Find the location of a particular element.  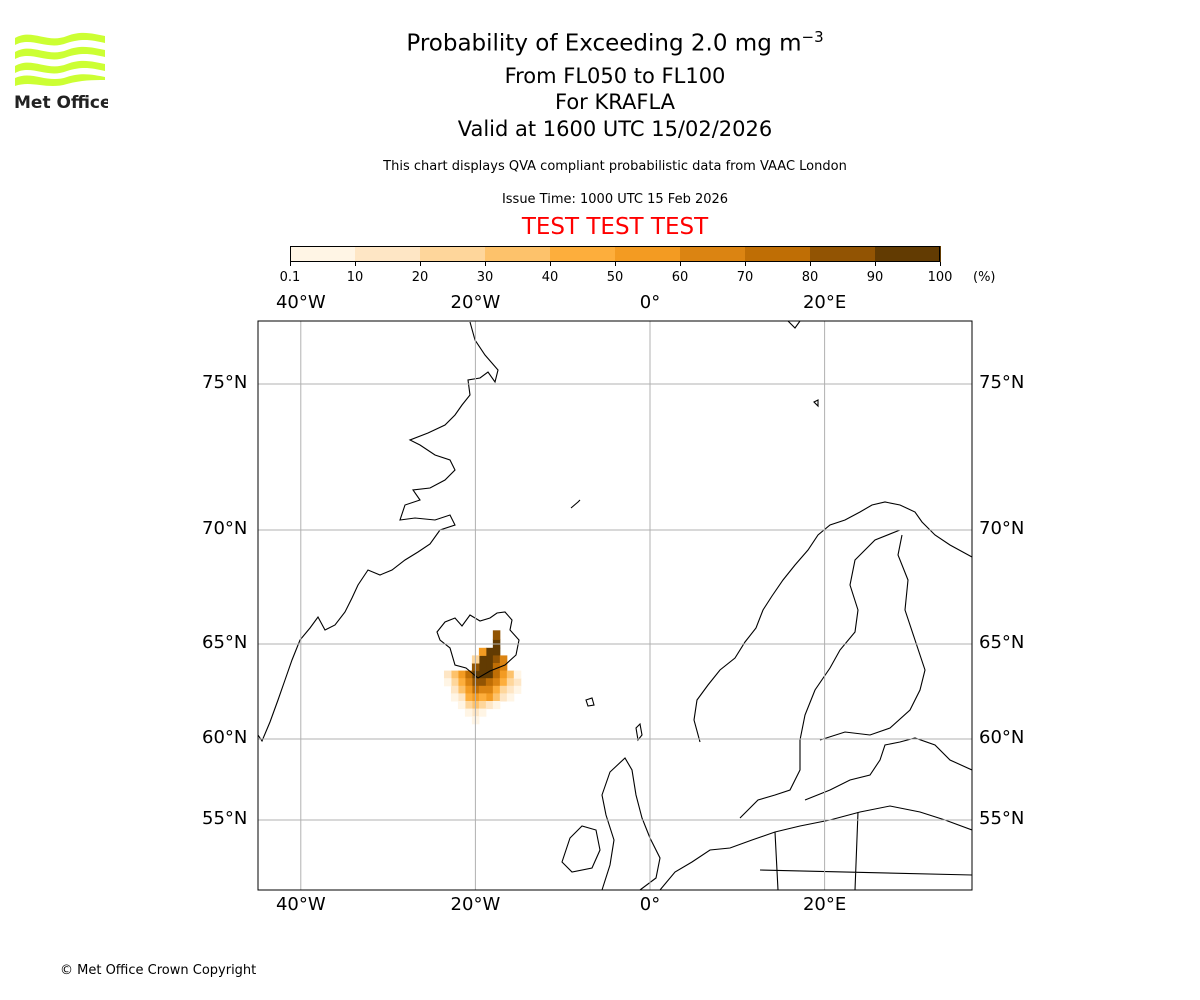

lat-label-right: 70°N is located at coordinates (1002, 528).